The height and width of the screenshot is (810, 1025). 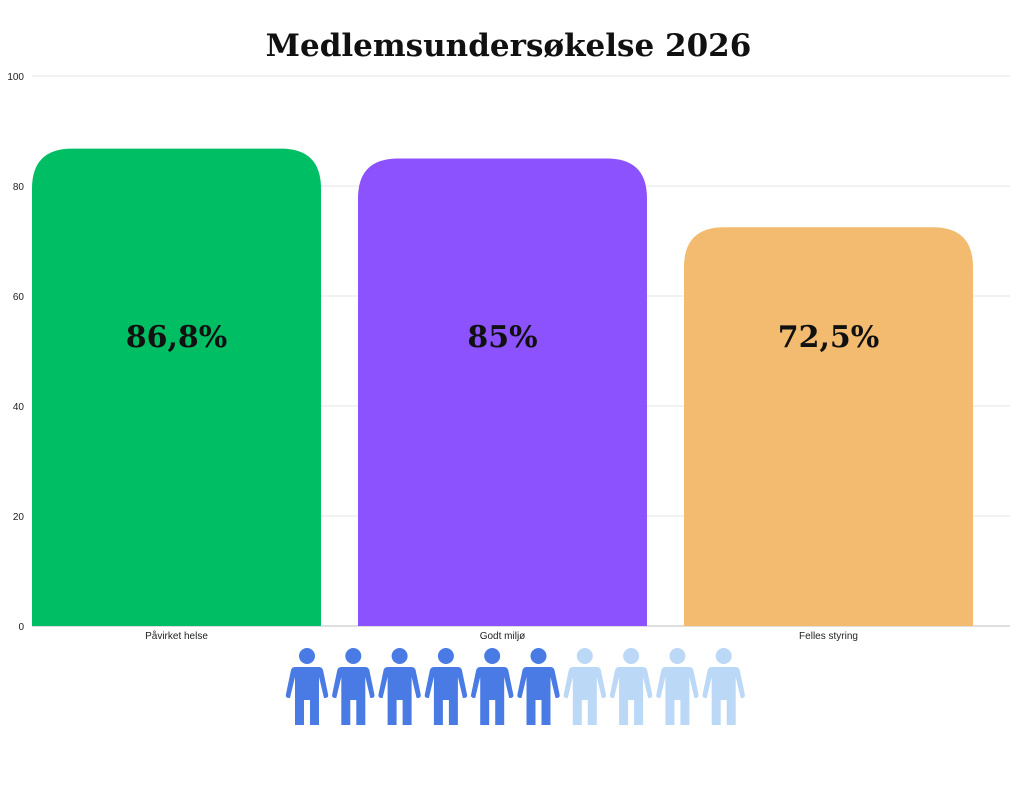 What do you see at coordinates (828, 636) in the screenshot?
I see `category-label: Felles styring` at bounding box center [828, 636].